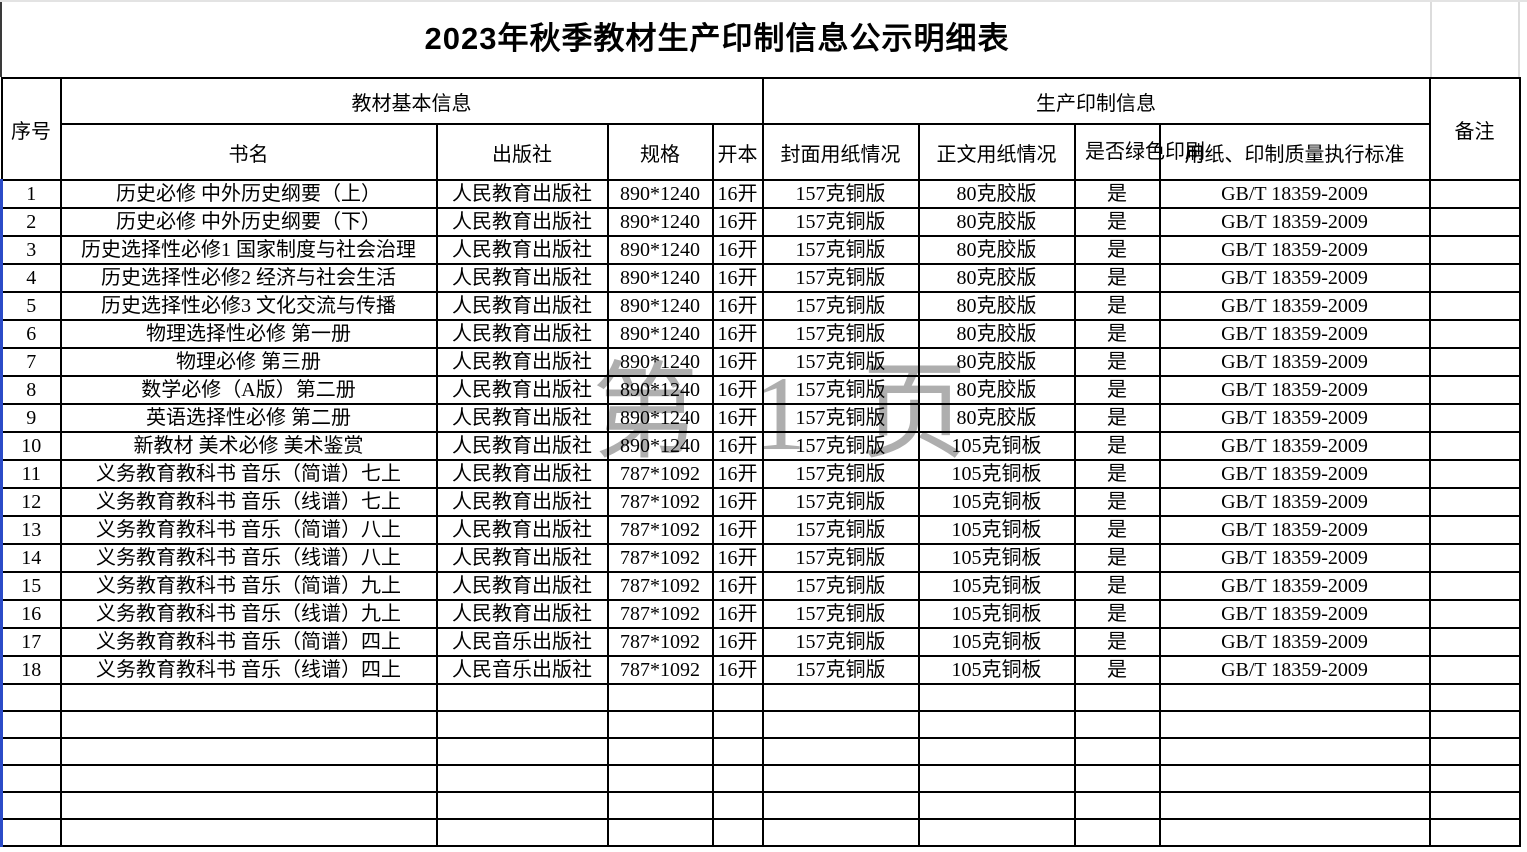 Image resolution: width=1527 pixels, height=852 pixels. Describe the element at coordinates (31, 446) in the screenshot. I see `cell-serial: 10` at that location.